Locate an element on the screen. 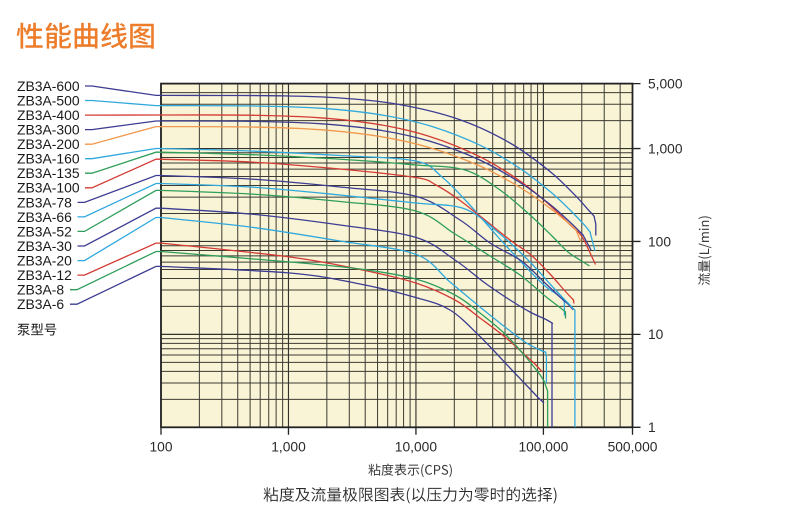  svg-text: ZB3A-400 is located at coordinates (48, 115).